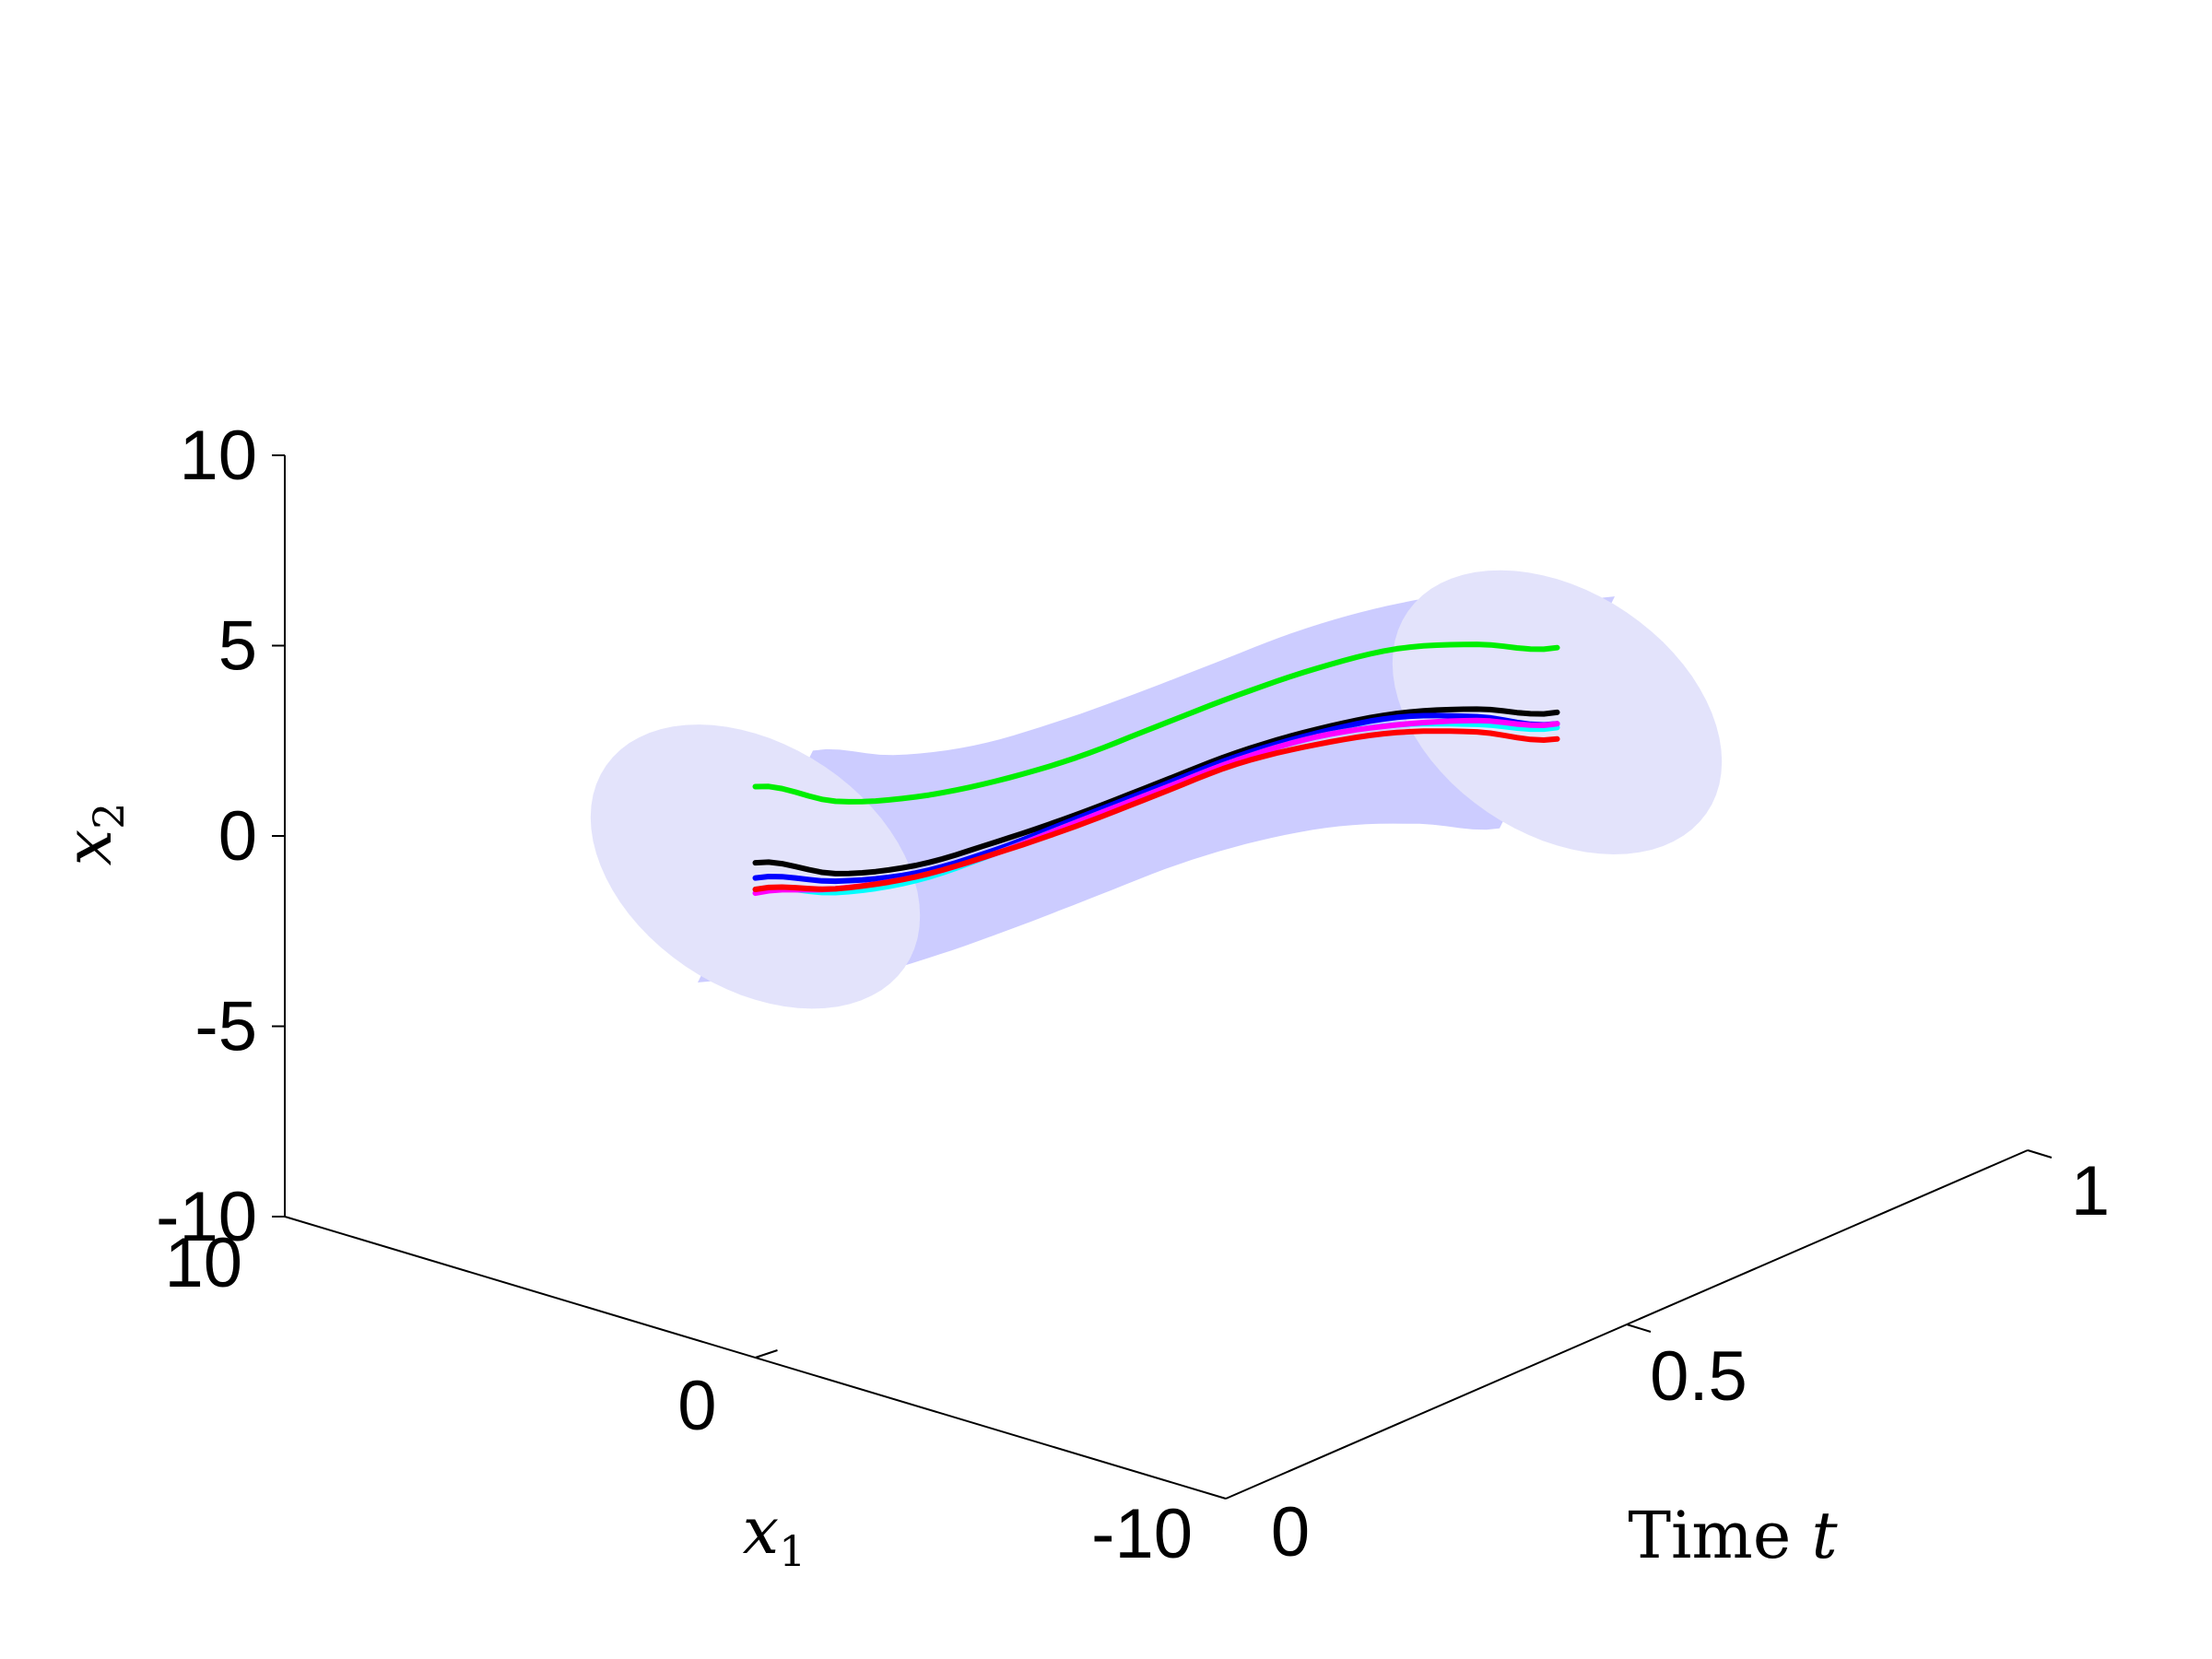  I want to click on t-axis-label: Time t, so click(1733, 1535).